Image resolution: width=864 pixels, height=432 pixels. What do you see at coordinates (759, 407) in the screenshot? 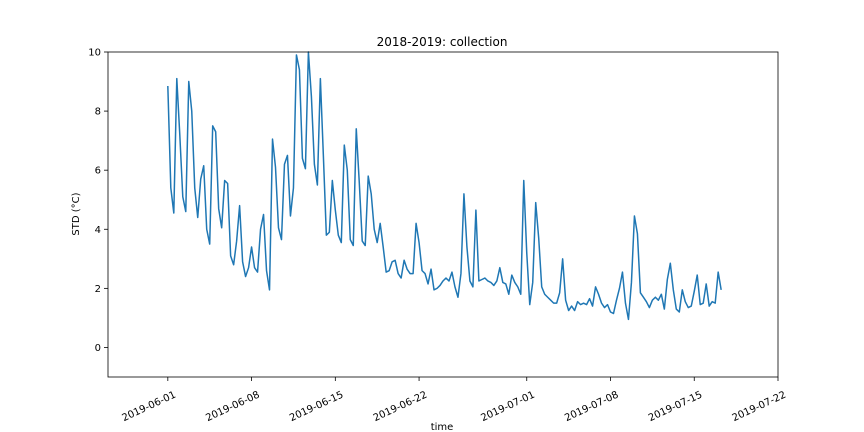
I see `x-tick-label: 2019-07-22` at bounding box center [759, 407].